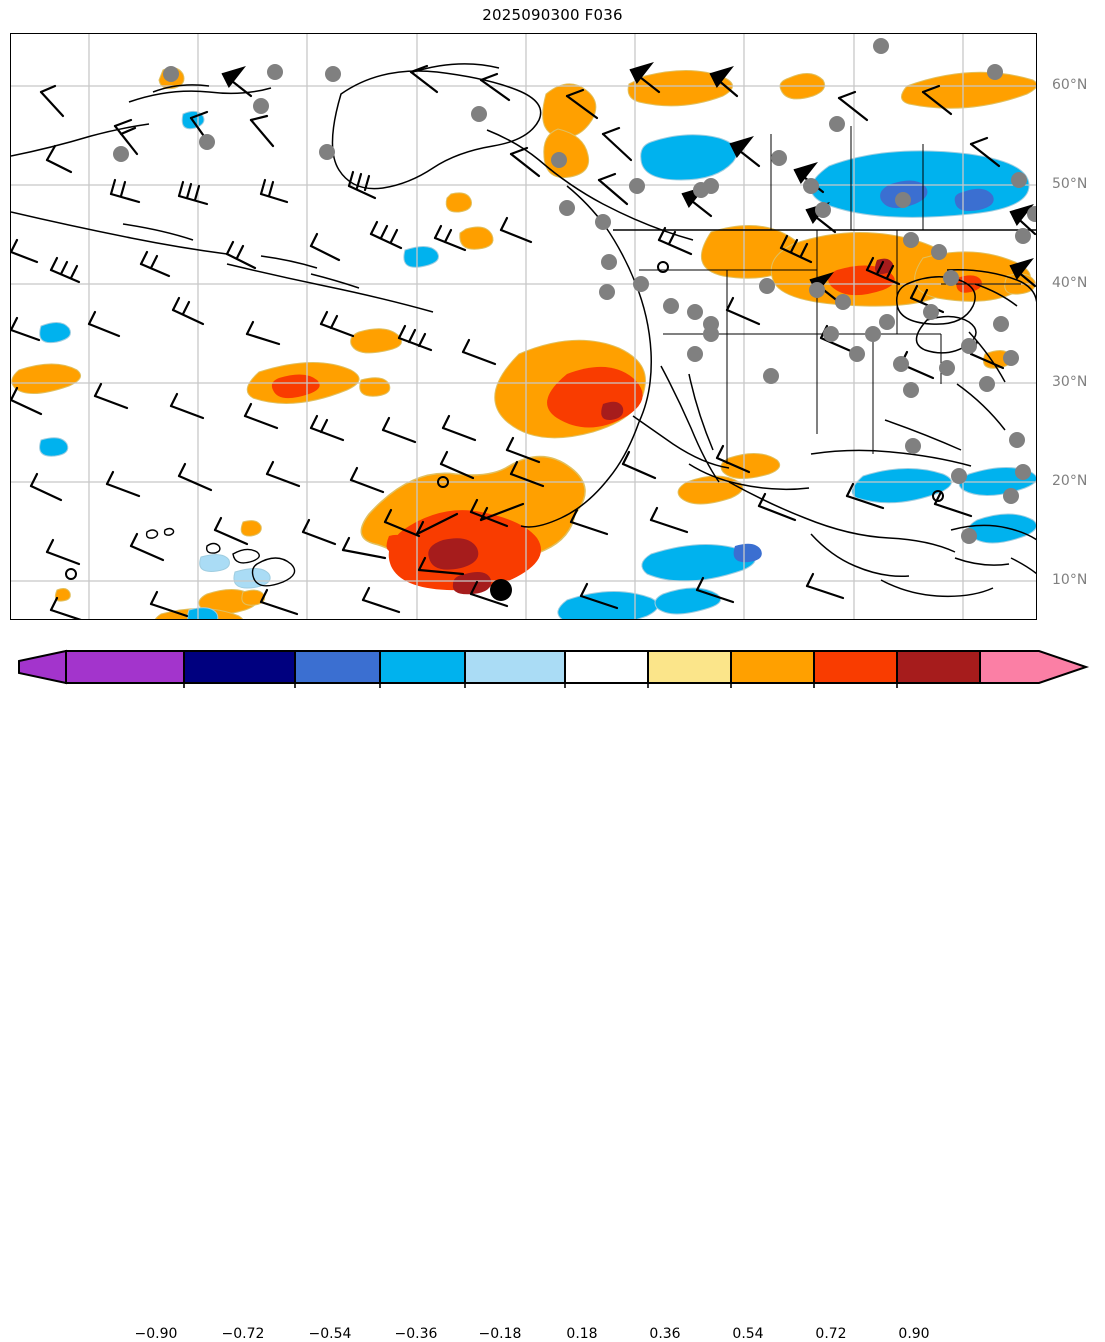 This screenshot has width=1105, height=1342. I want to click on cb-tick-label-9: 0.72, so click(831, 1334).